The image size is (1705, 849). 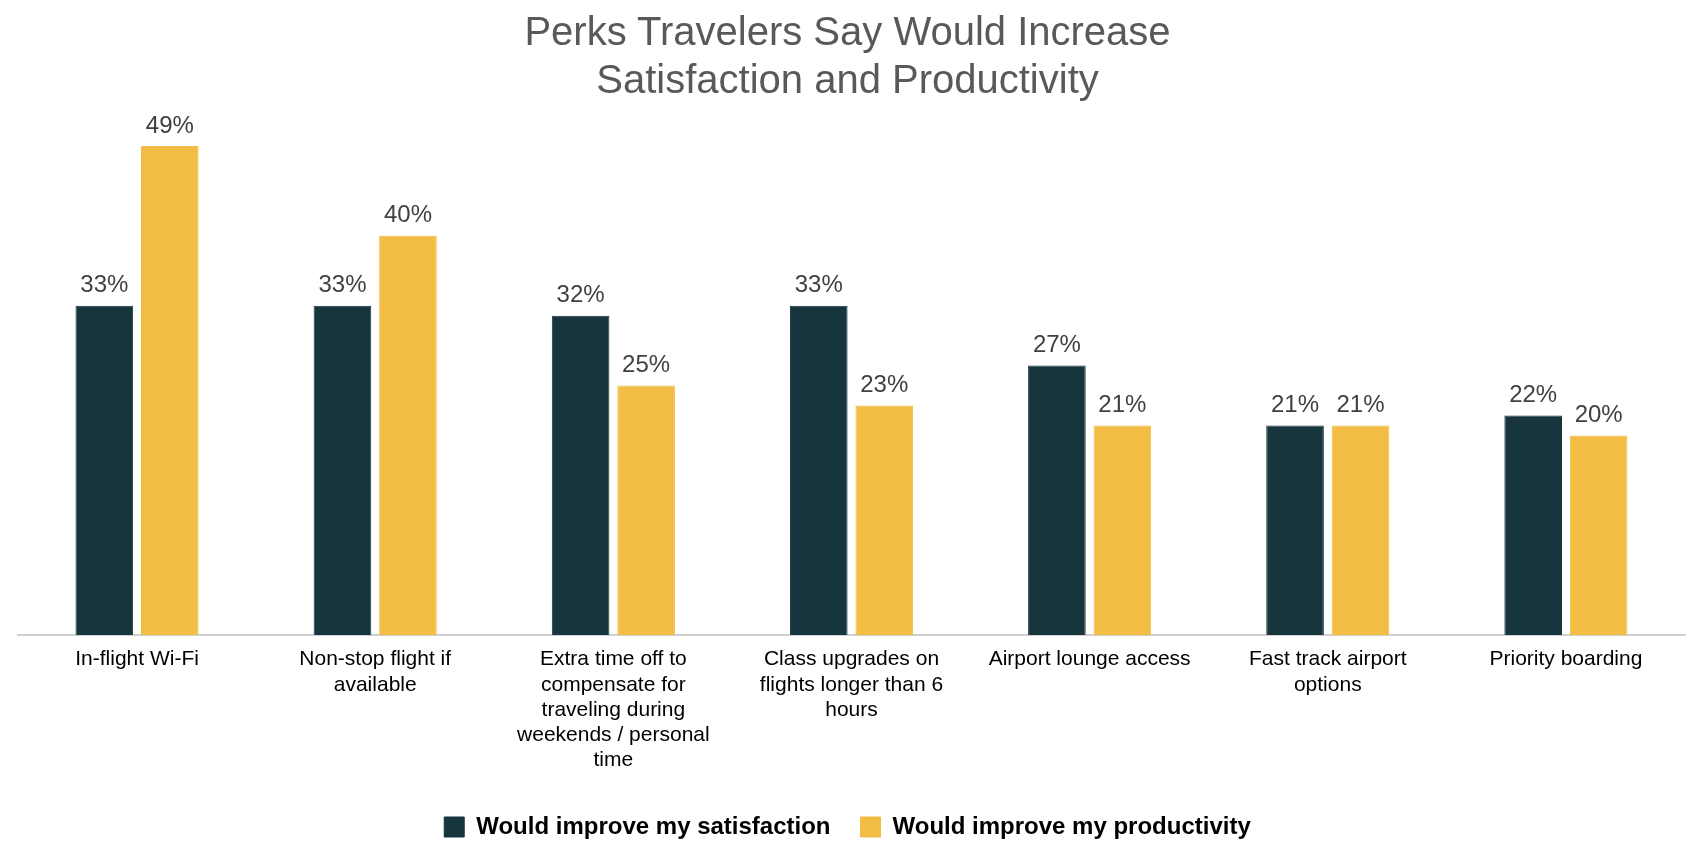 I want to click on x-tick-label: Class upgrades on flights longer than 6 hours, so click(x=851, y=683).